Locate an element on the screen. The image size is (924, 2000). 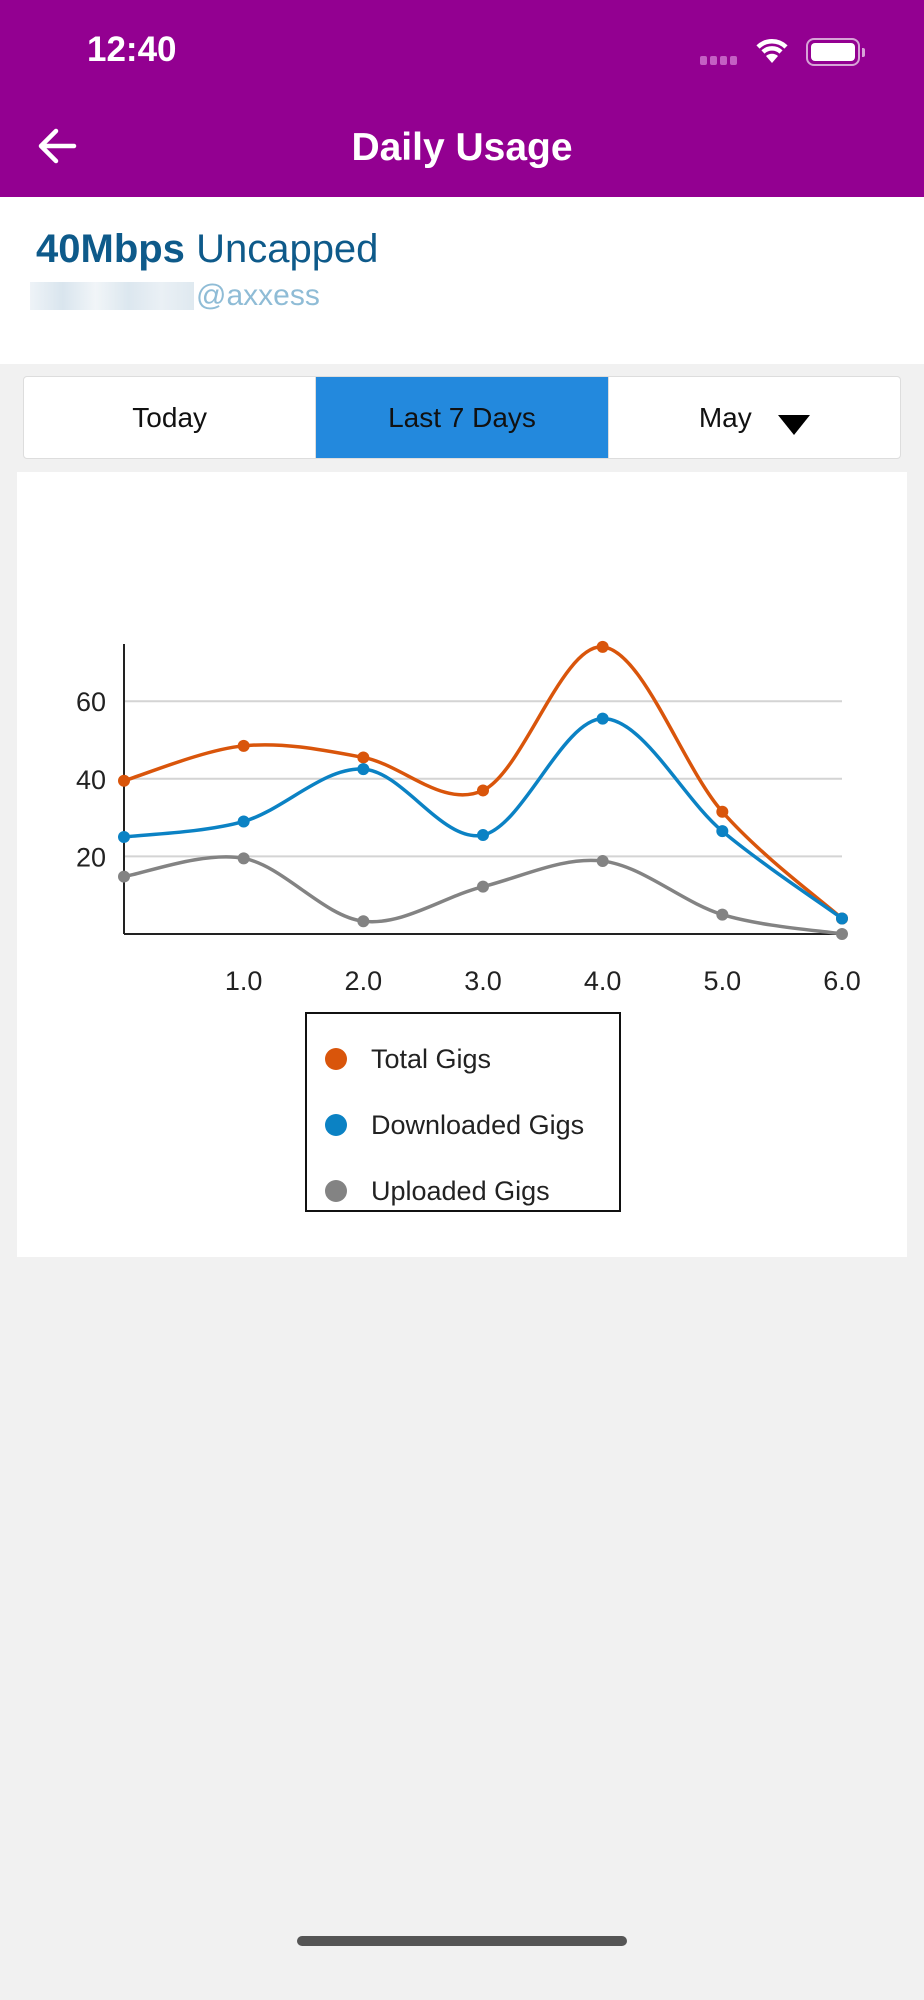
x-tick-label: 4.0 is located at coordinates (603, 981).